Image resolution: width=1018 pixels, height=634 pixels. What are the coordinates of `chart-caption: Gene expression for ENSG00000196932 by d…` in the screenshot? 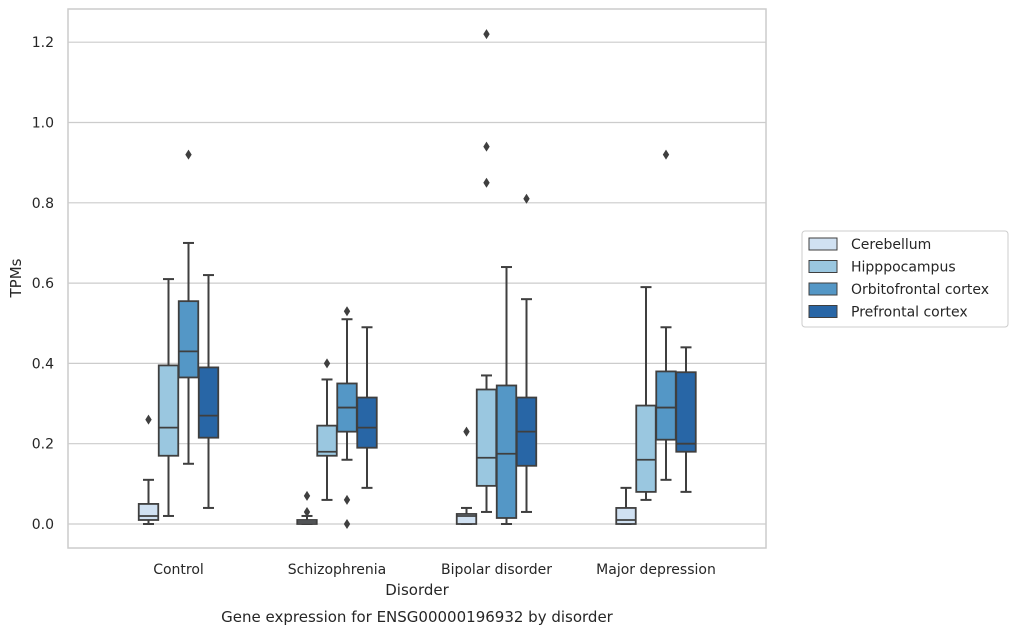 It's located at (417, 617).